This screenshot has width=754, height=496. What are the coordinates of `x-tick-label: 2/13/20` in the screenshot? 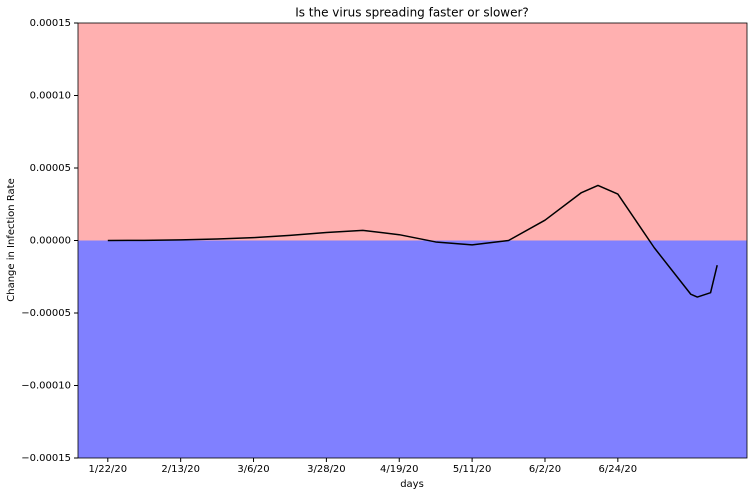 It's located at (180, 469).